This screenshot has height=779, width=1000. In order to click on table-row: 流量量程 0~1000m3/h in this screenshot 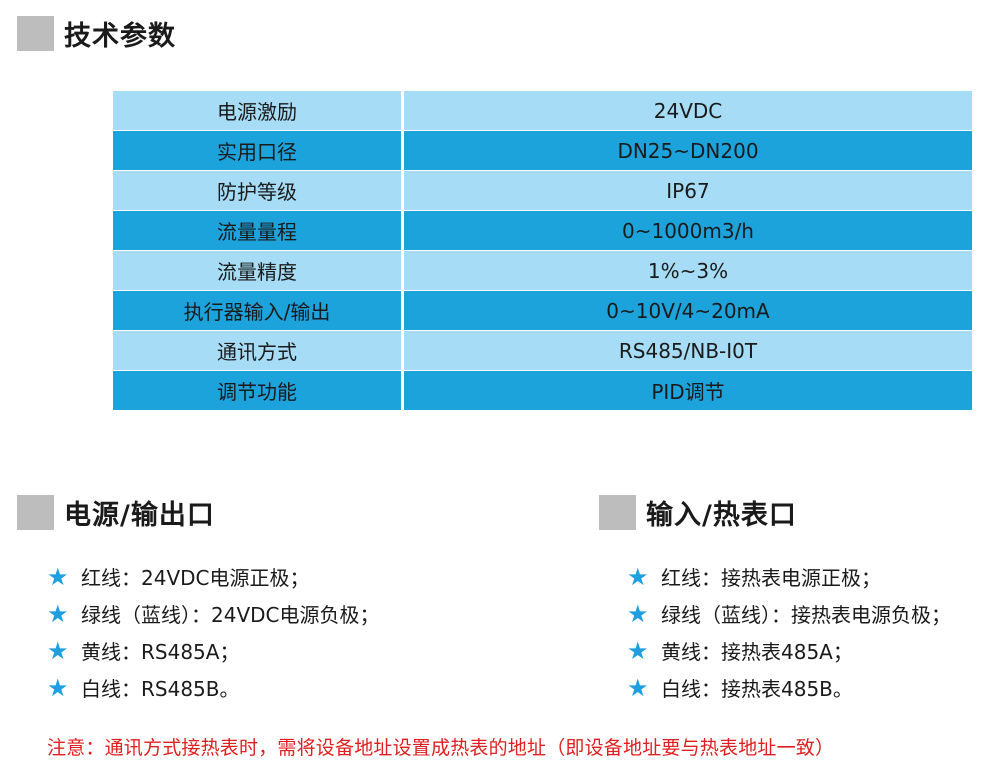, I will do `click(542, 230)`.